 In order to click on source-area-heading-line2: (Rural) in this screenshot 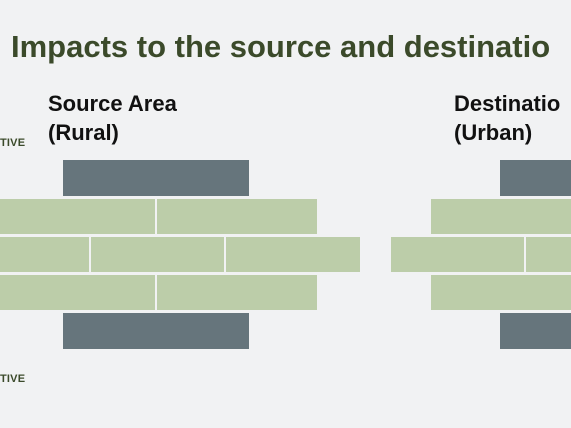, I will do `click(83, 132)`.